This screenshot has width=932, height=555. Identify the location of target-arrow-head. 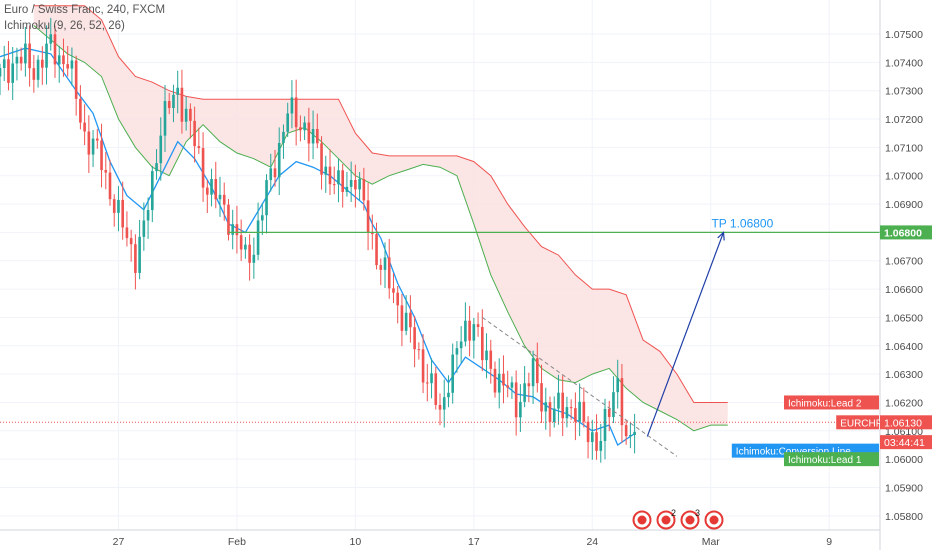
(721, 236).